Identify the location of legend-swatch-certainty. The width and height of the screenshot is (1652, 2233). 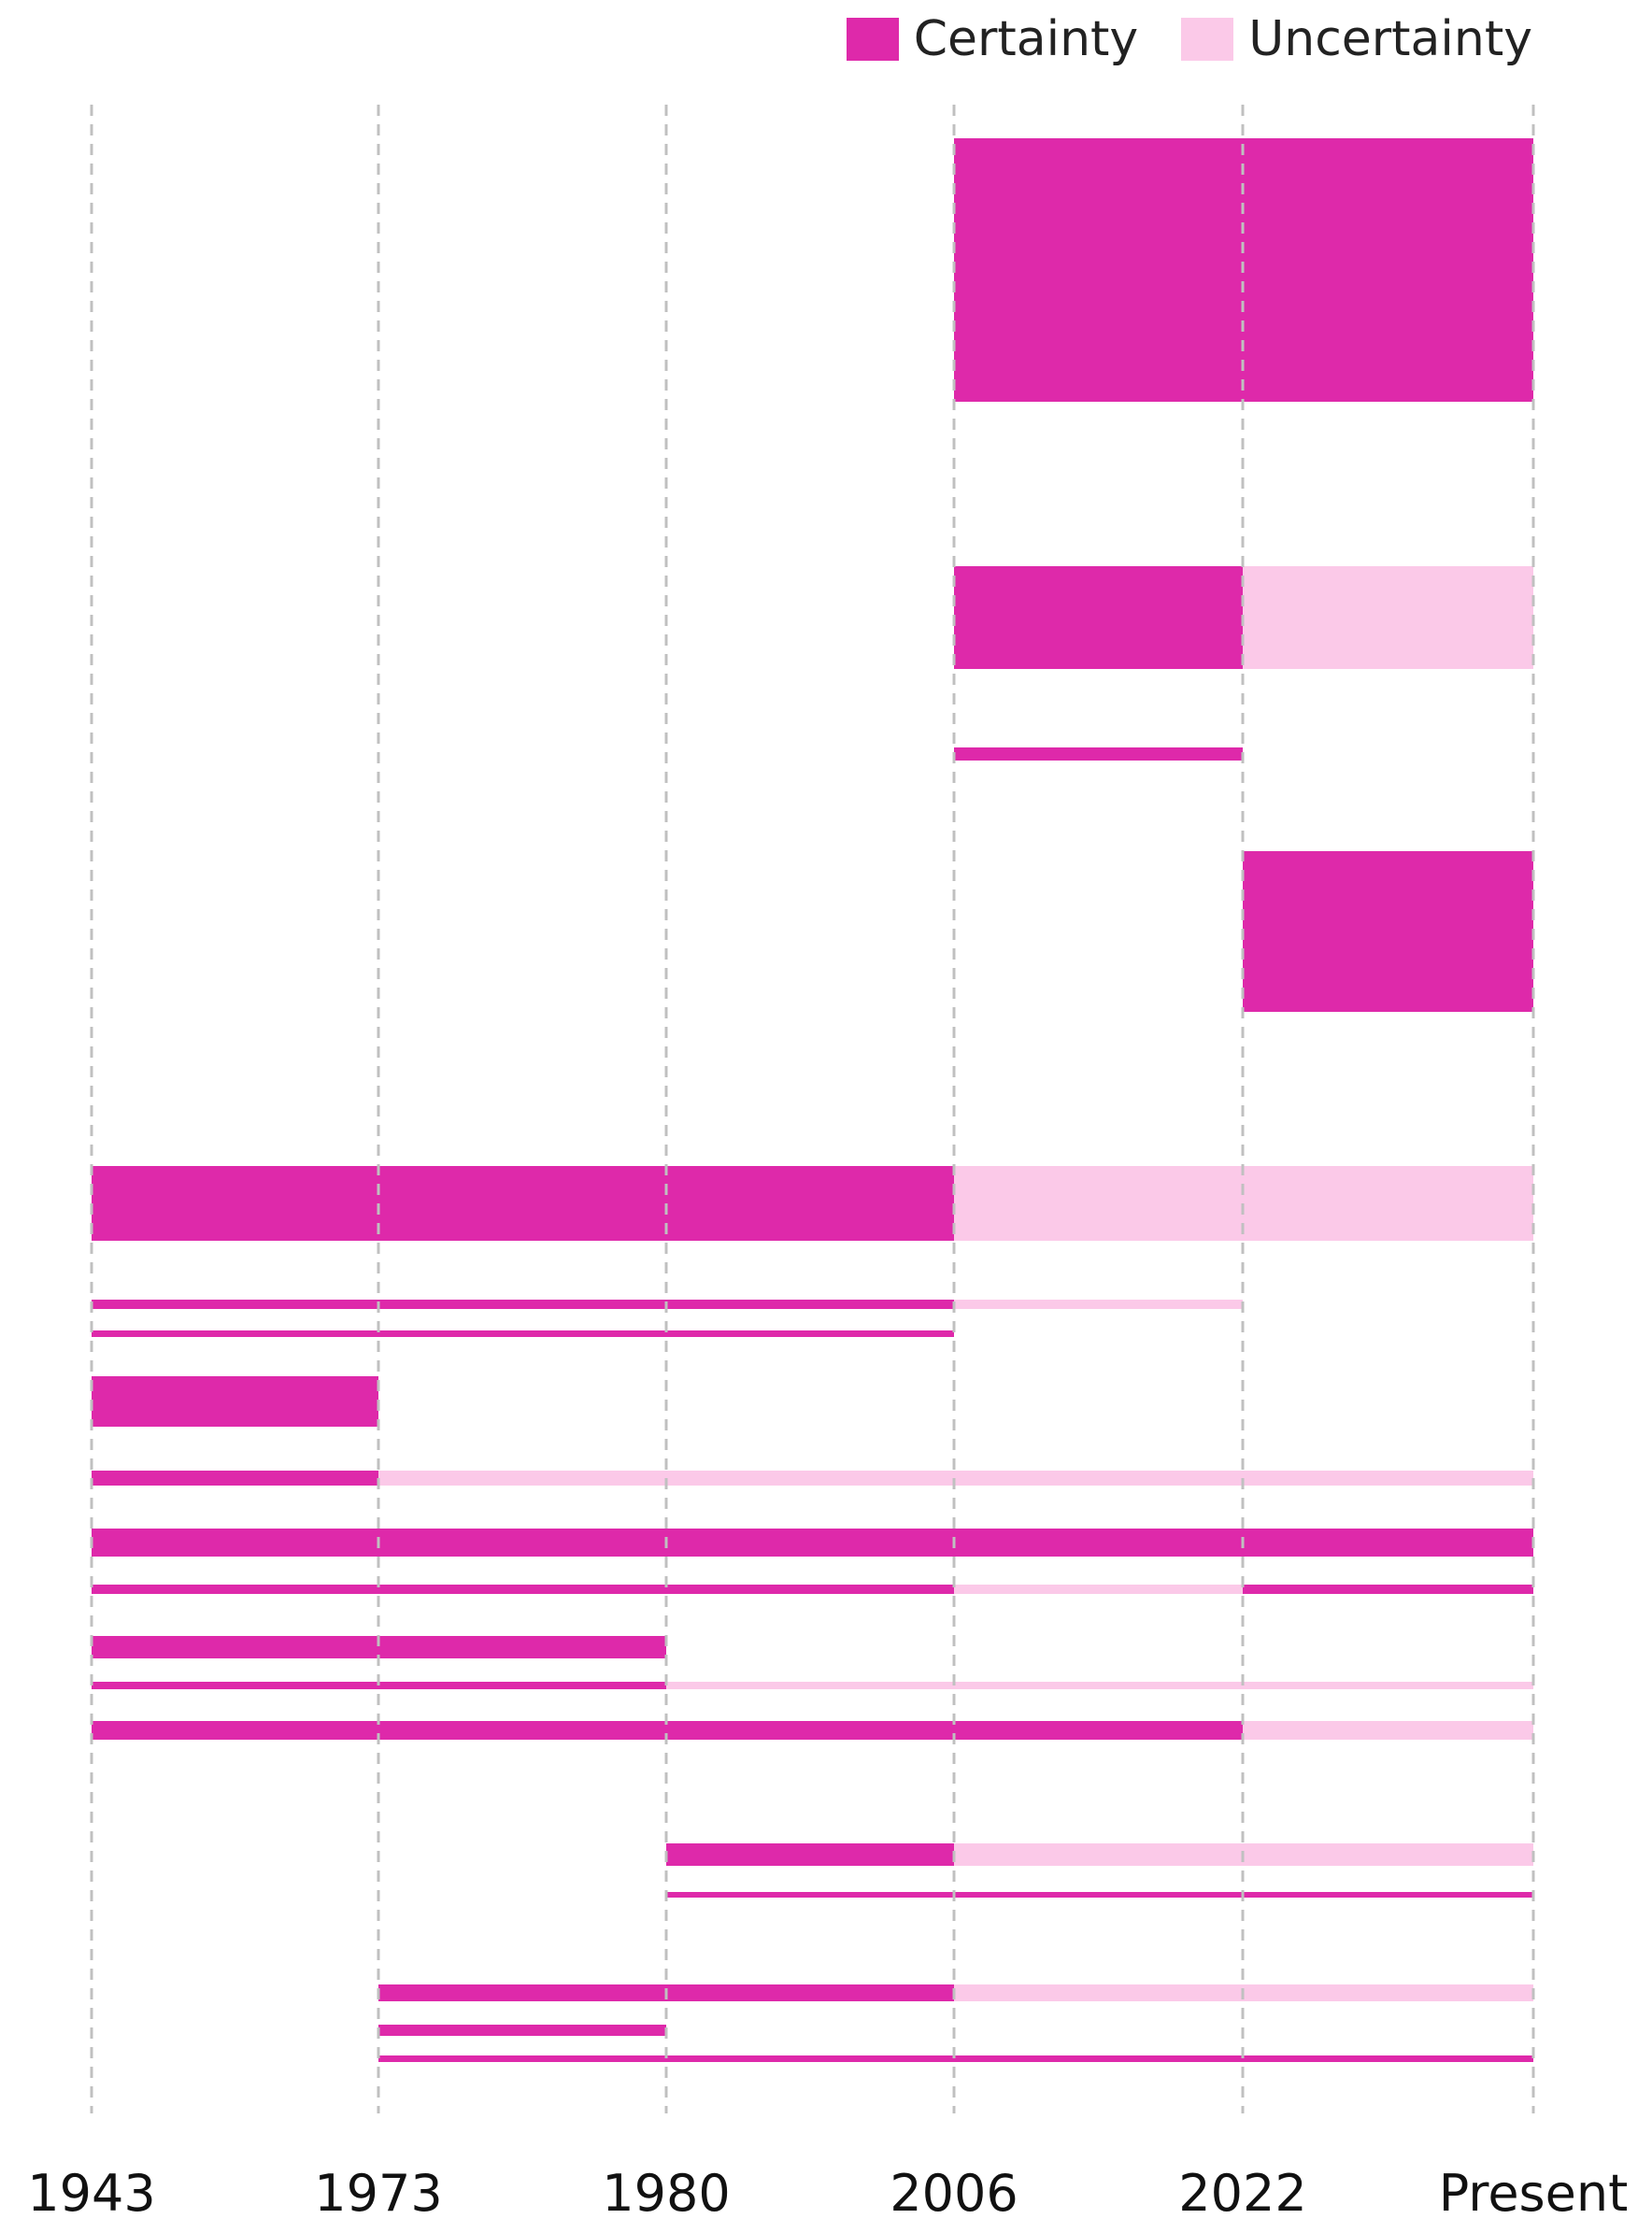
(873, 39).